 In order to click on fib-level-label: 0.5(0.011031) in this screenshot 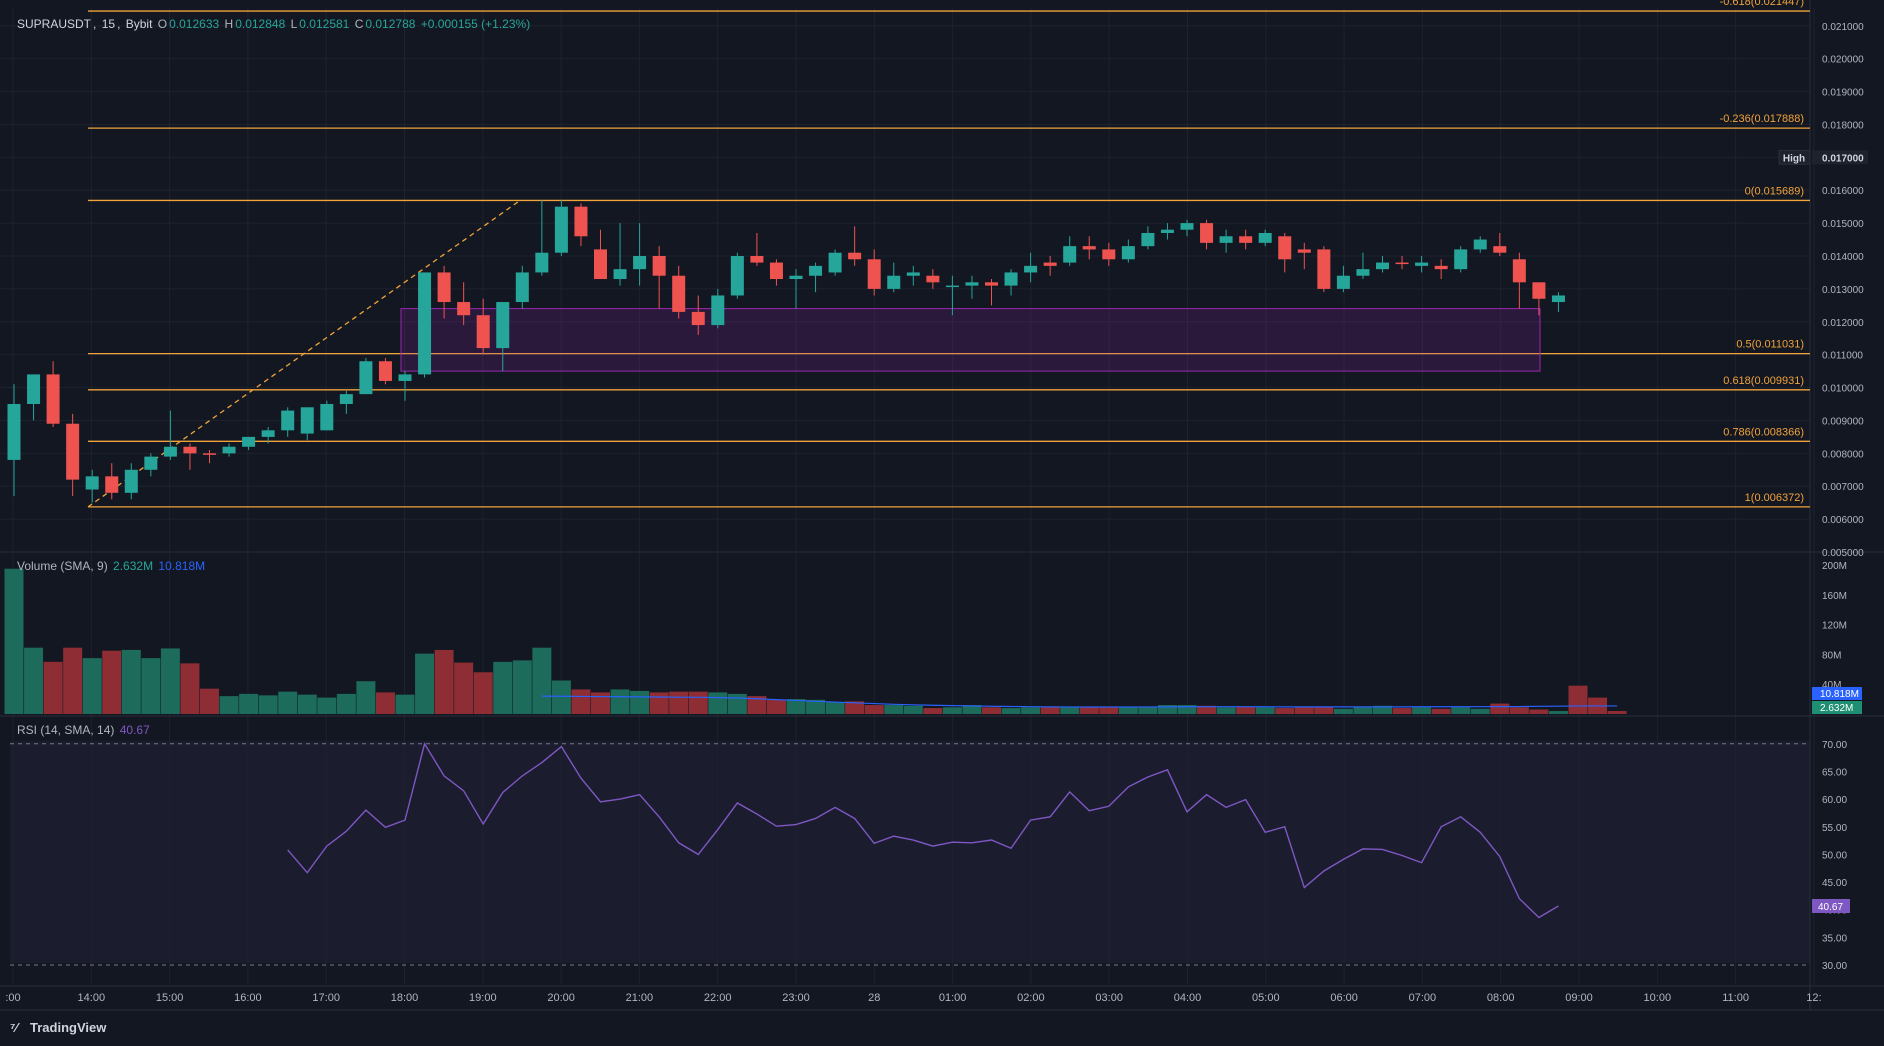, I will do `click(1770, 345)`.